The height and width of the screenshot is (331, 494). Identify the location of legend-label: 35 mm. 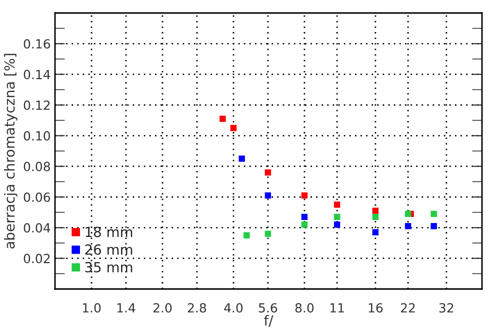
(108, 267).